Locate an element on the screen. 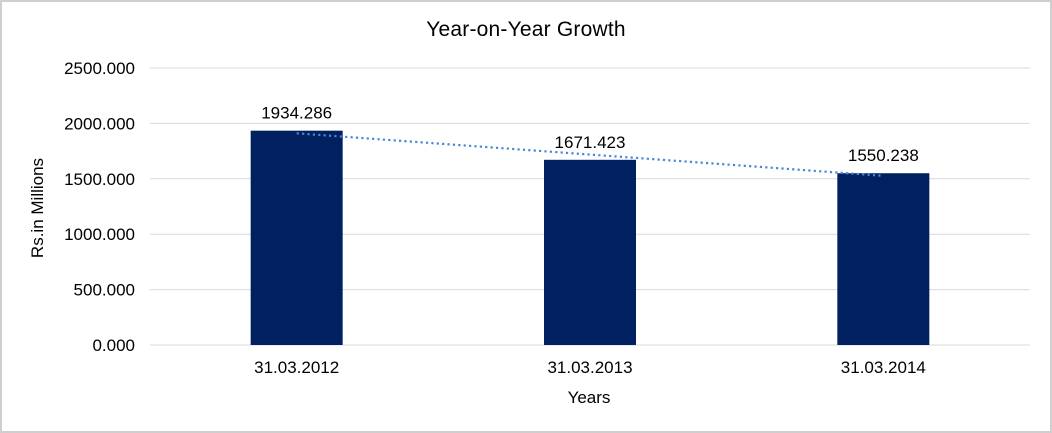  y-tick-label: 0.000 is located at coordinates (113, 345).